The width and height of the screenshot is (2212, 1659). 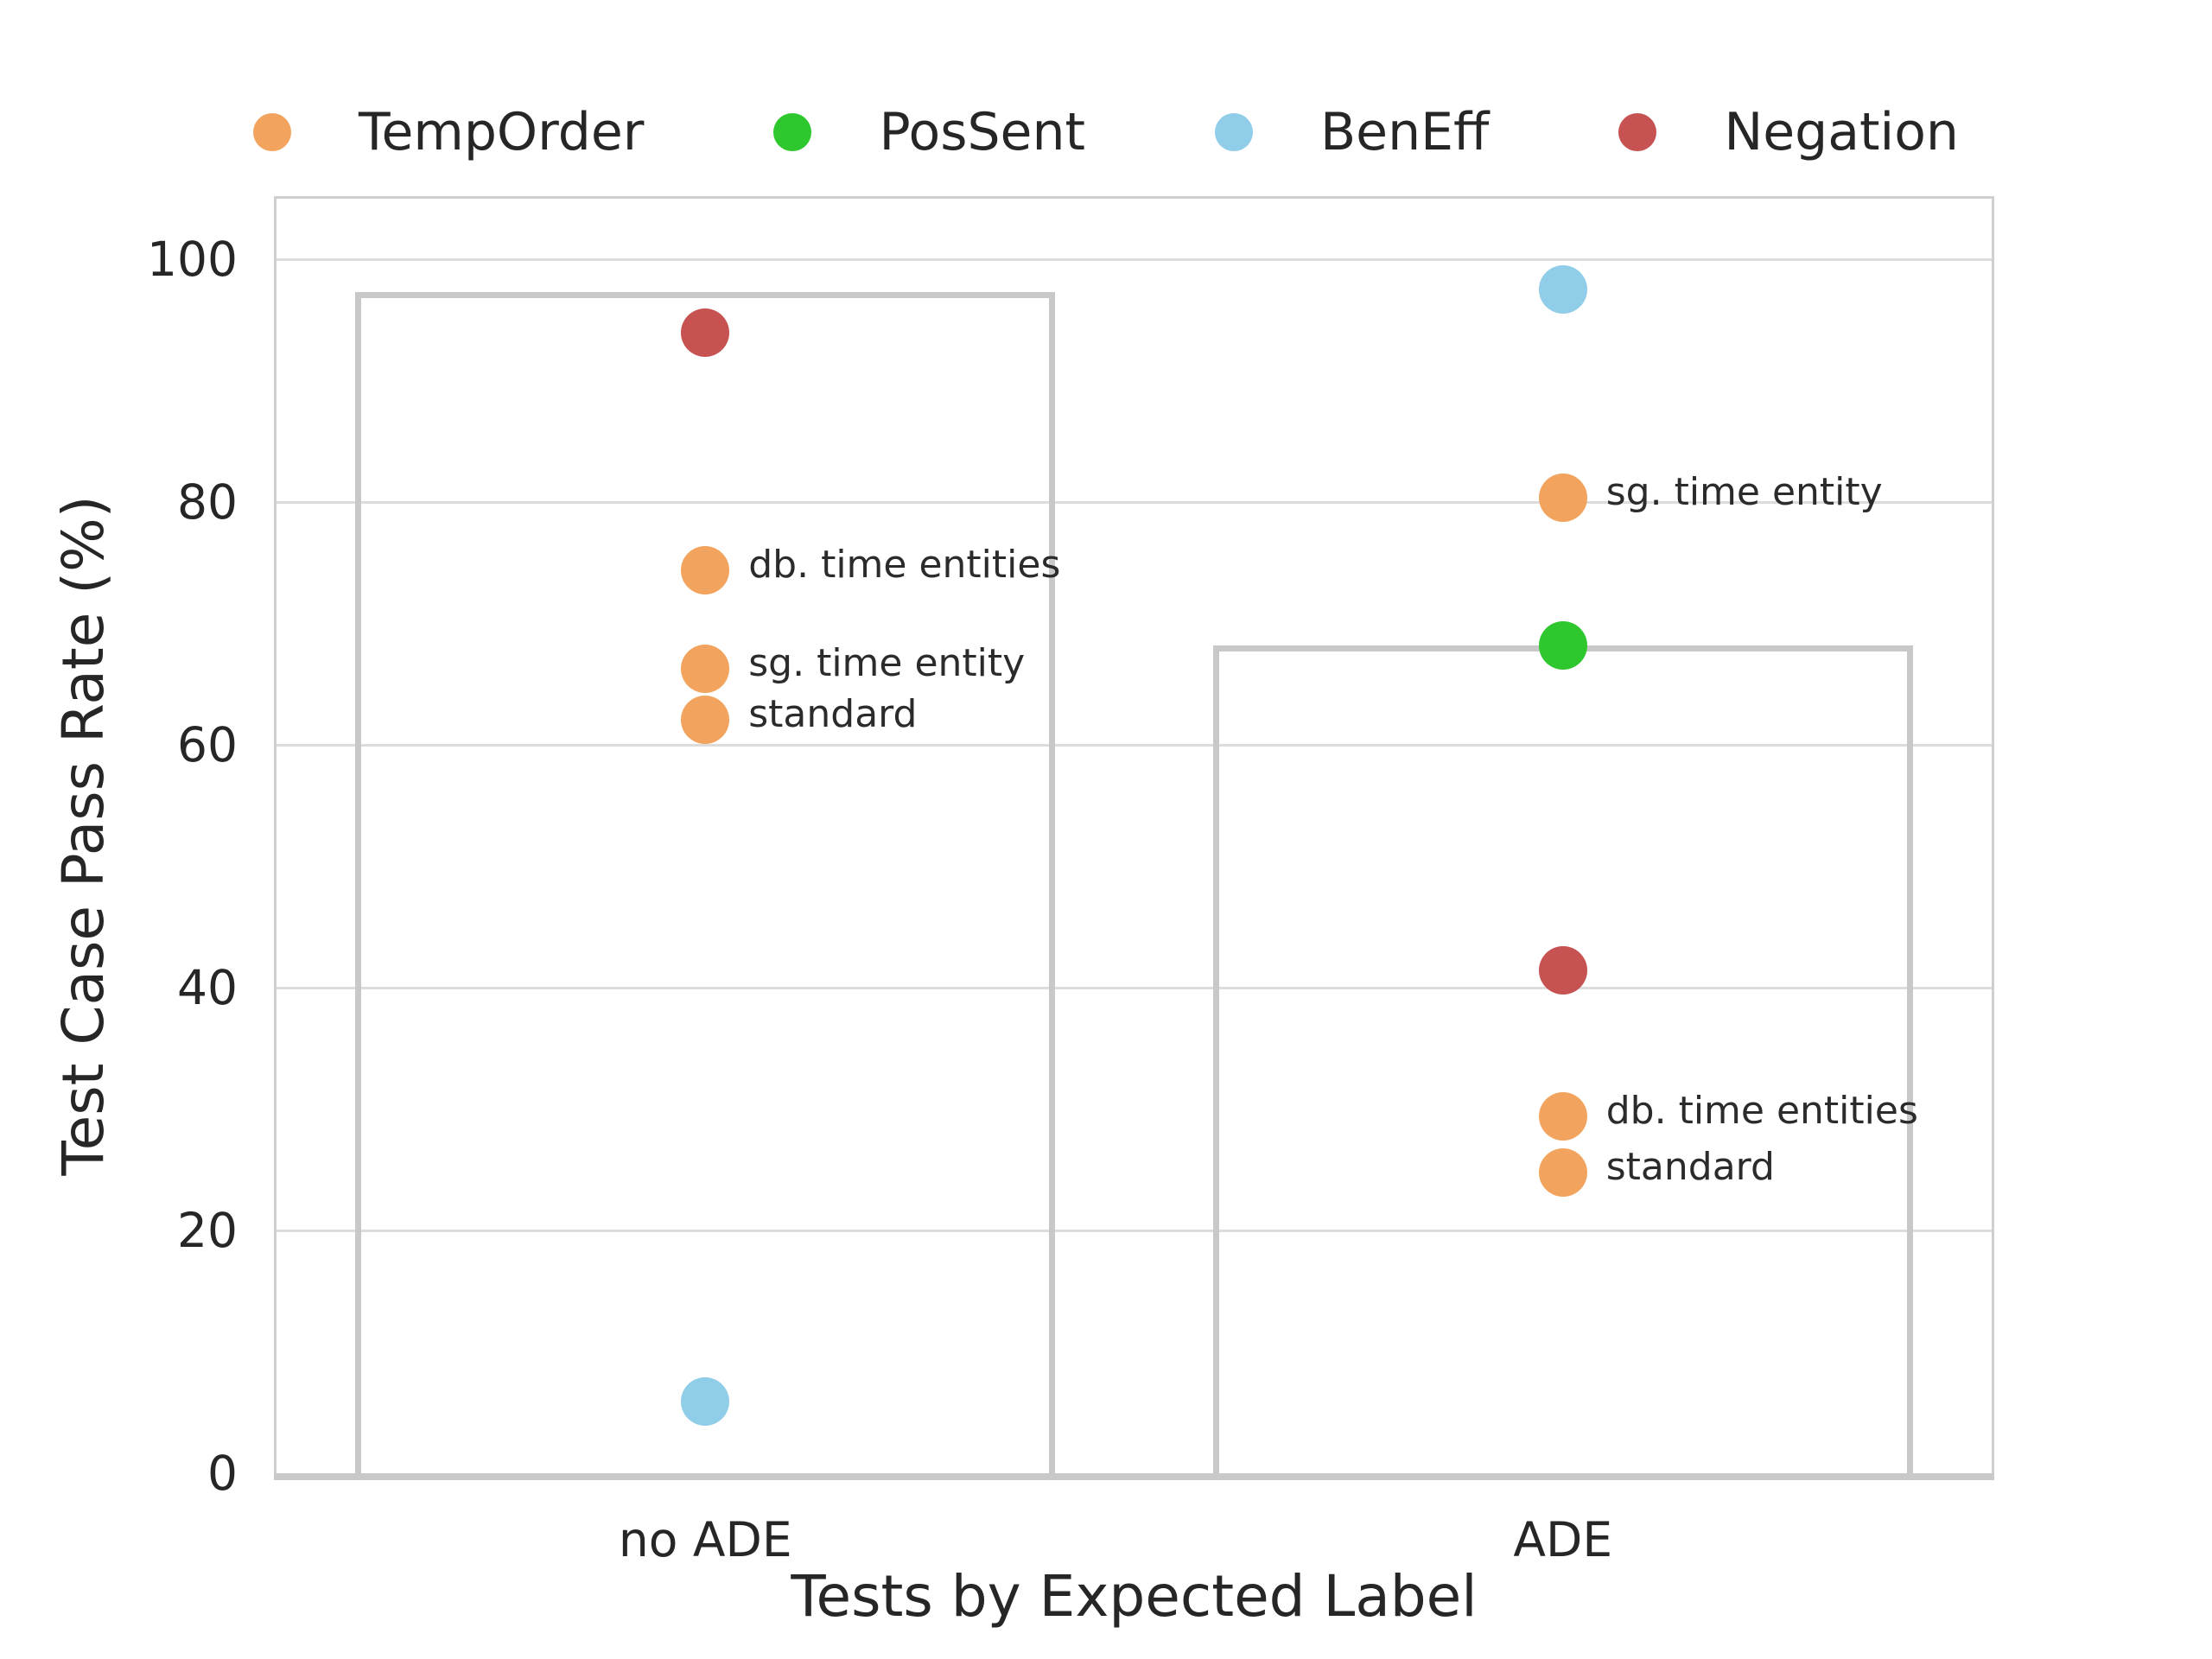 I want to click on legend-item-beneff: BenEff, so click(x=1352, y=132).